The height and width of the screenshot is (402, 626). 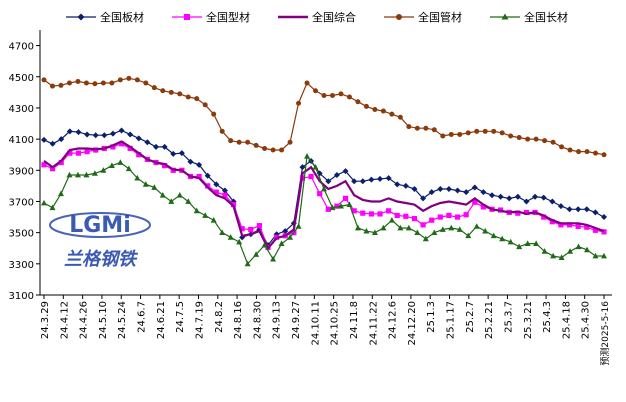 What do you see at coordinates (21, 202) in the screenshot?
I see `y-tick-label: 3700` at bounding box center [21, 202].